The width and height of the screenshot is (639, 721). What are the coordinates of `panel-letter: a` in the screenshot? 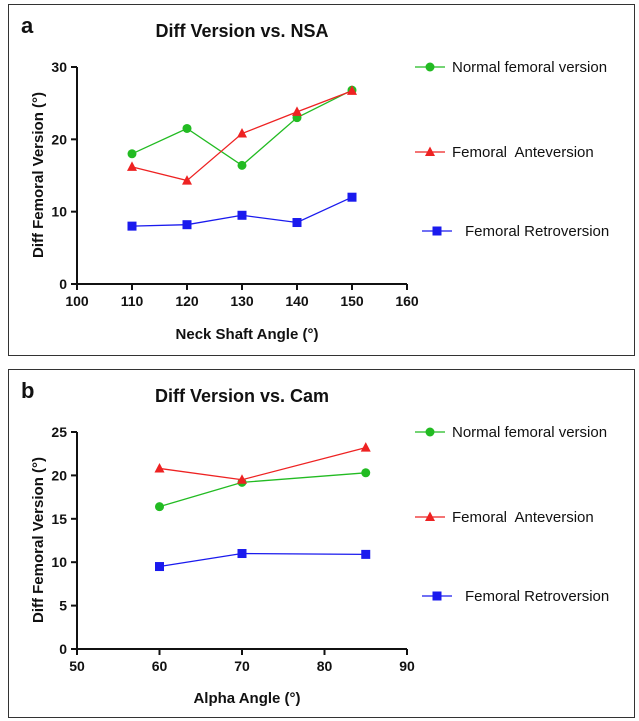 It's located at (27, 25).